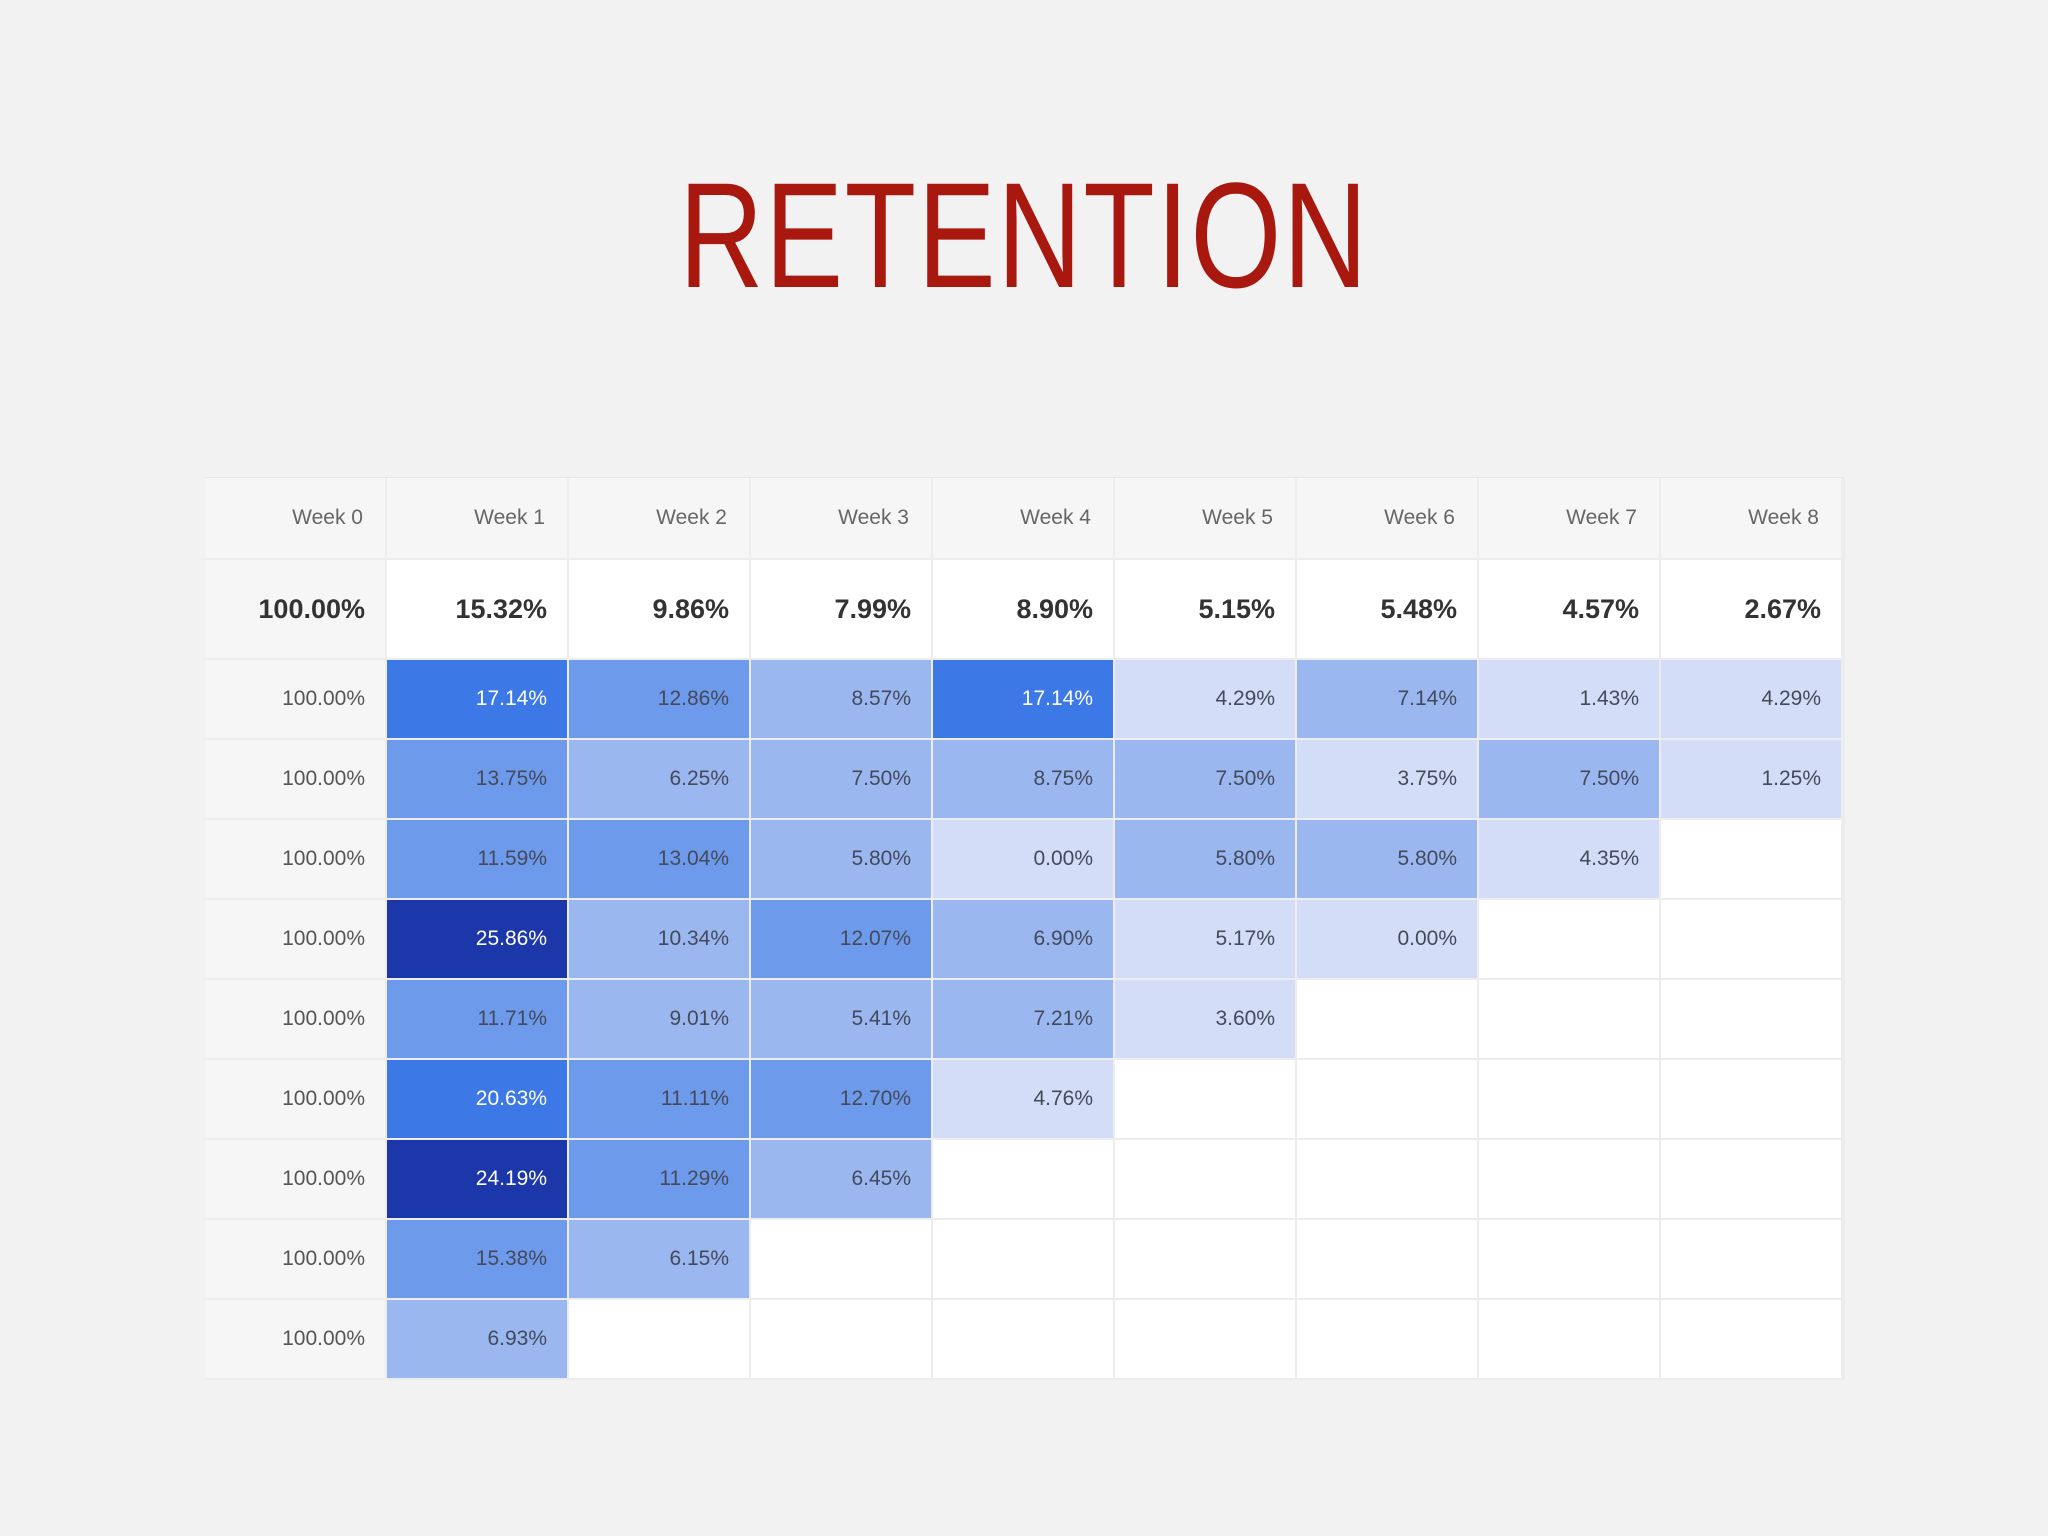  I want to click on retention-cell: 6.25%, so click(660, 780).